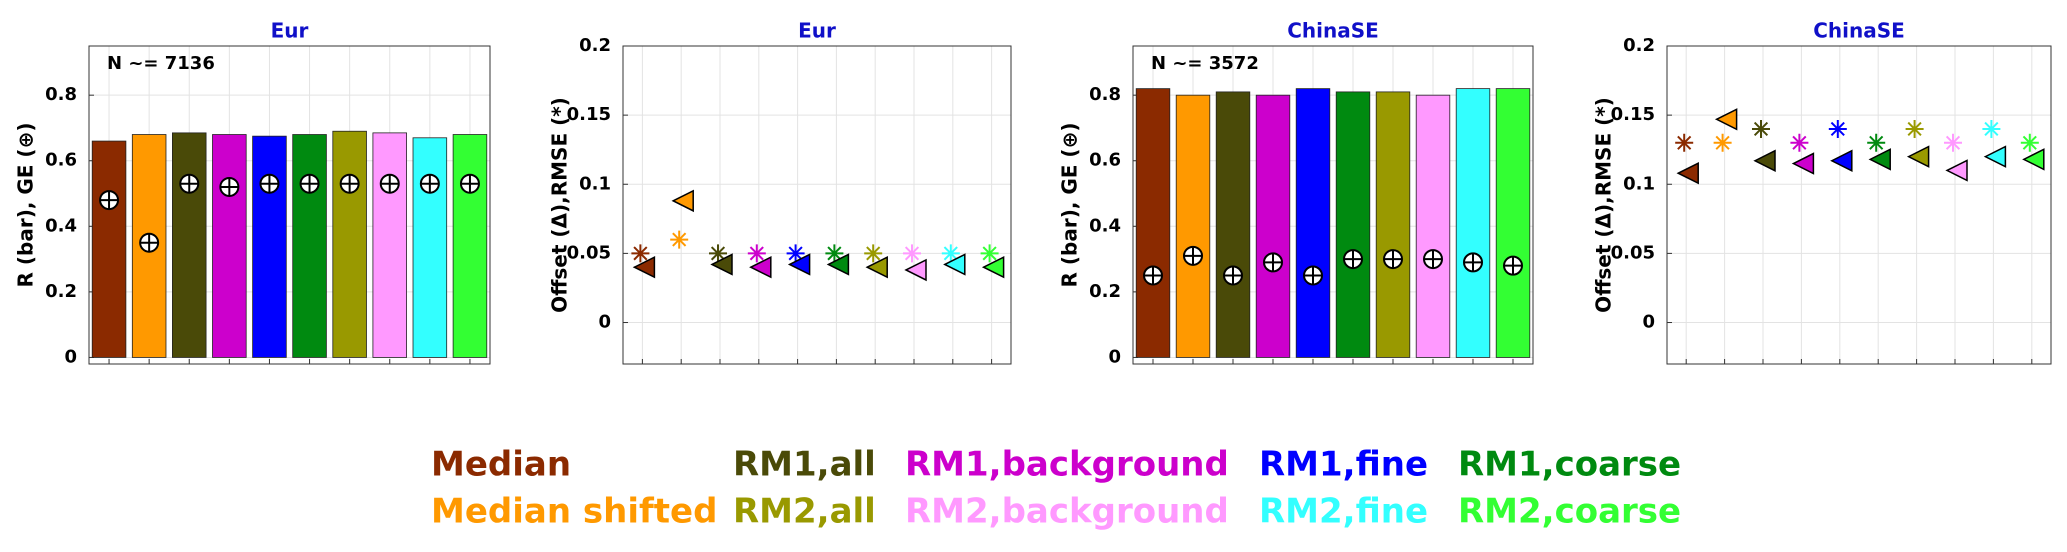 The width and height of the screenshot is (2067, 552). I want to click on legend-label: Median shifted, so click(574, 512).